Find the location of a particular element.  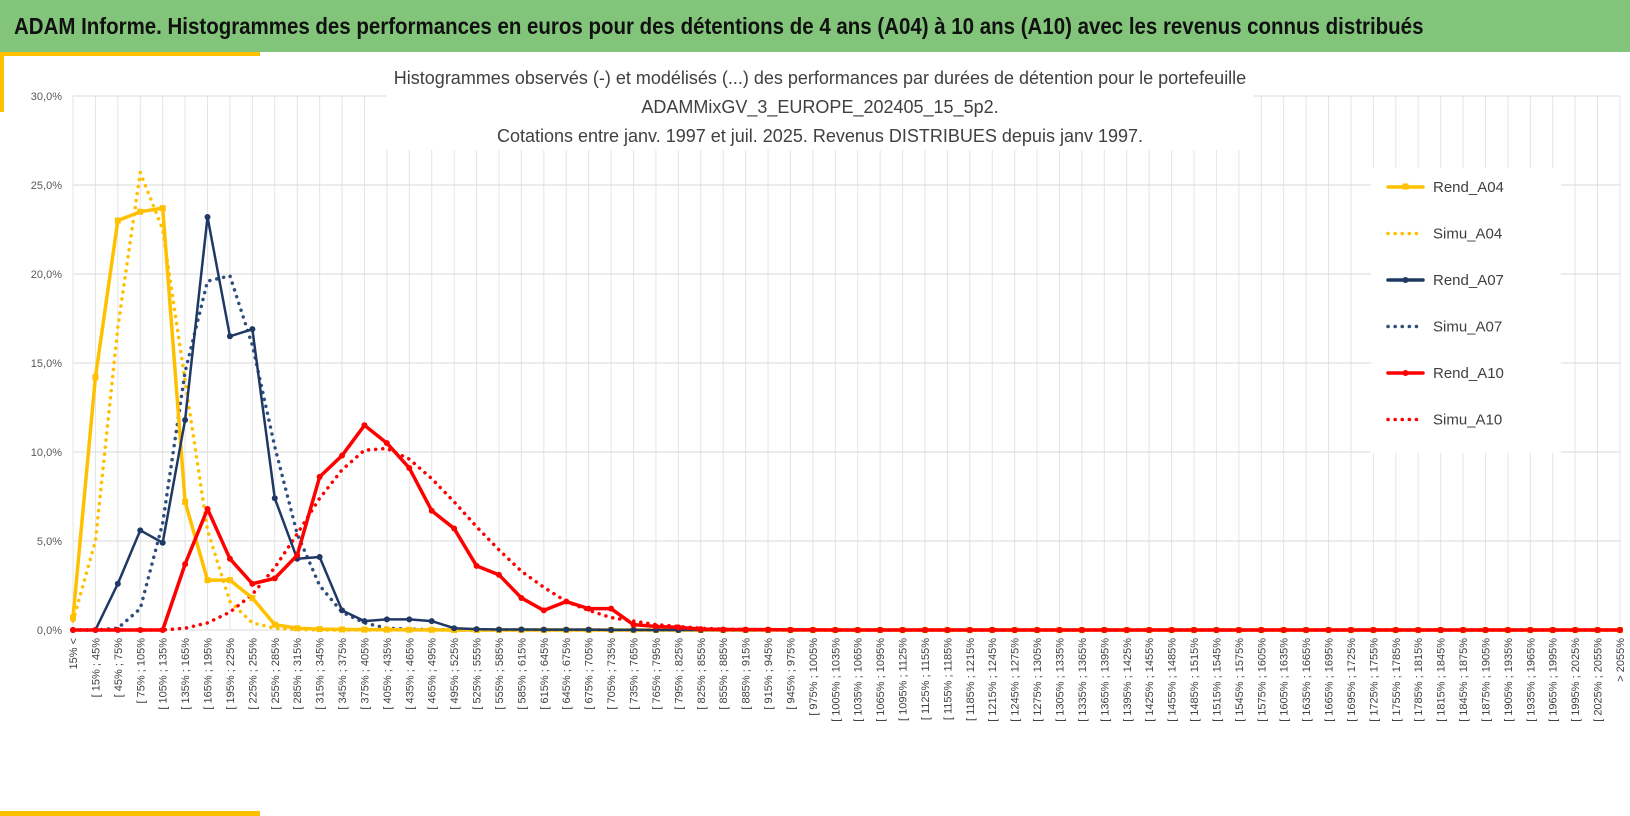

x-tick-label: [ 615% ; 645% is located at coordinates (545, 674).